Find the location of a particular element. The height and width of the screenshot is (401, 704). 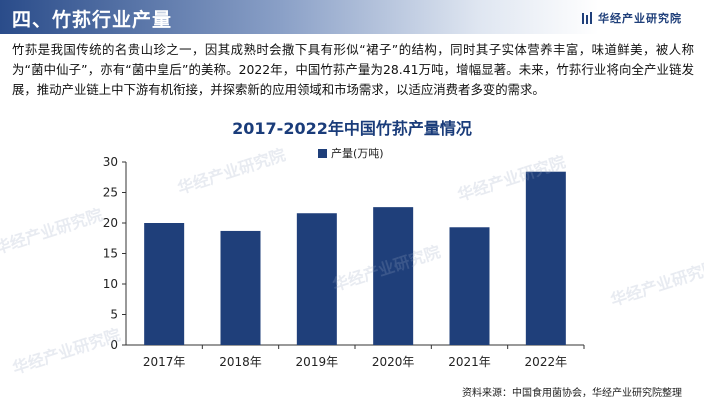

x-tick-label: 2022年 is located at coordinates (546, 362).